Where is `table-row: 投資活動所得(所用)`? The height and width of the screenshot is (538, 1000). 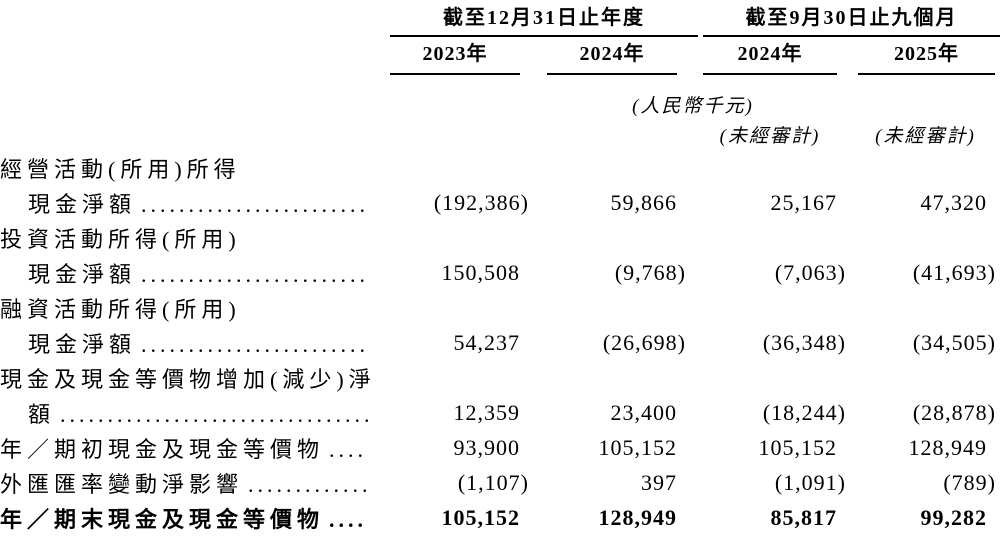 table-row: 投資活動所得(所用) is located at coordinates (500, 237).